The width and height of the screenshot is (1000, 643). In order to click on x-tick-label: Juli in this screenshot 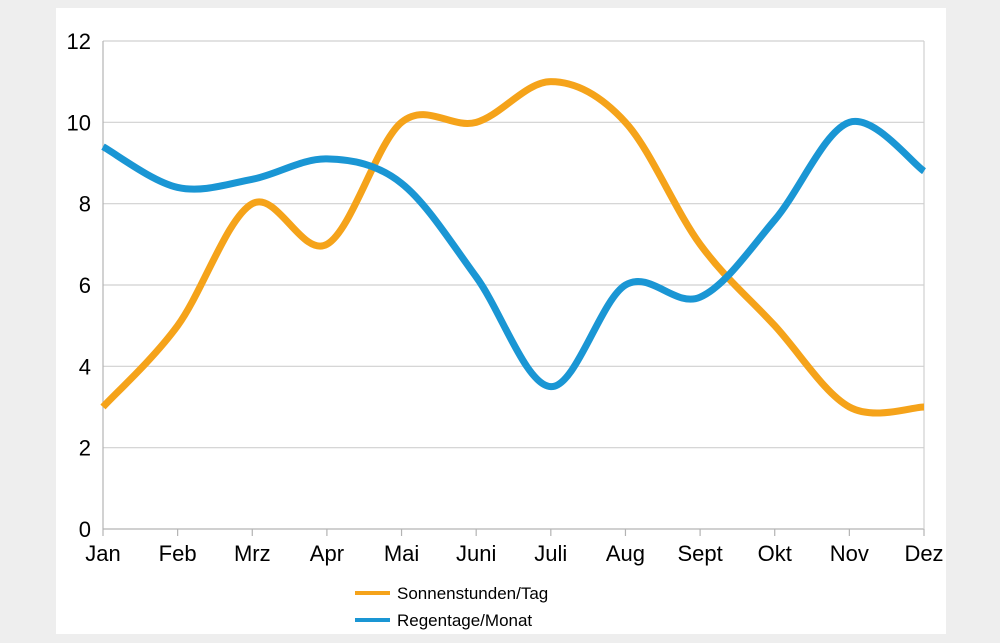, I will do `click(550, 553)`.